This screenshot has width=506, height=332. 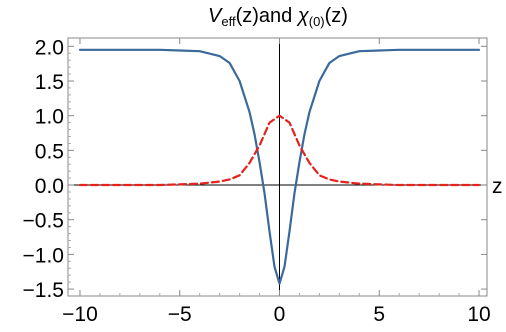 What do you see at coordinates (303, 16) in the screenshot?
I see `title-chi: χ` at bounding box center [303, 16].